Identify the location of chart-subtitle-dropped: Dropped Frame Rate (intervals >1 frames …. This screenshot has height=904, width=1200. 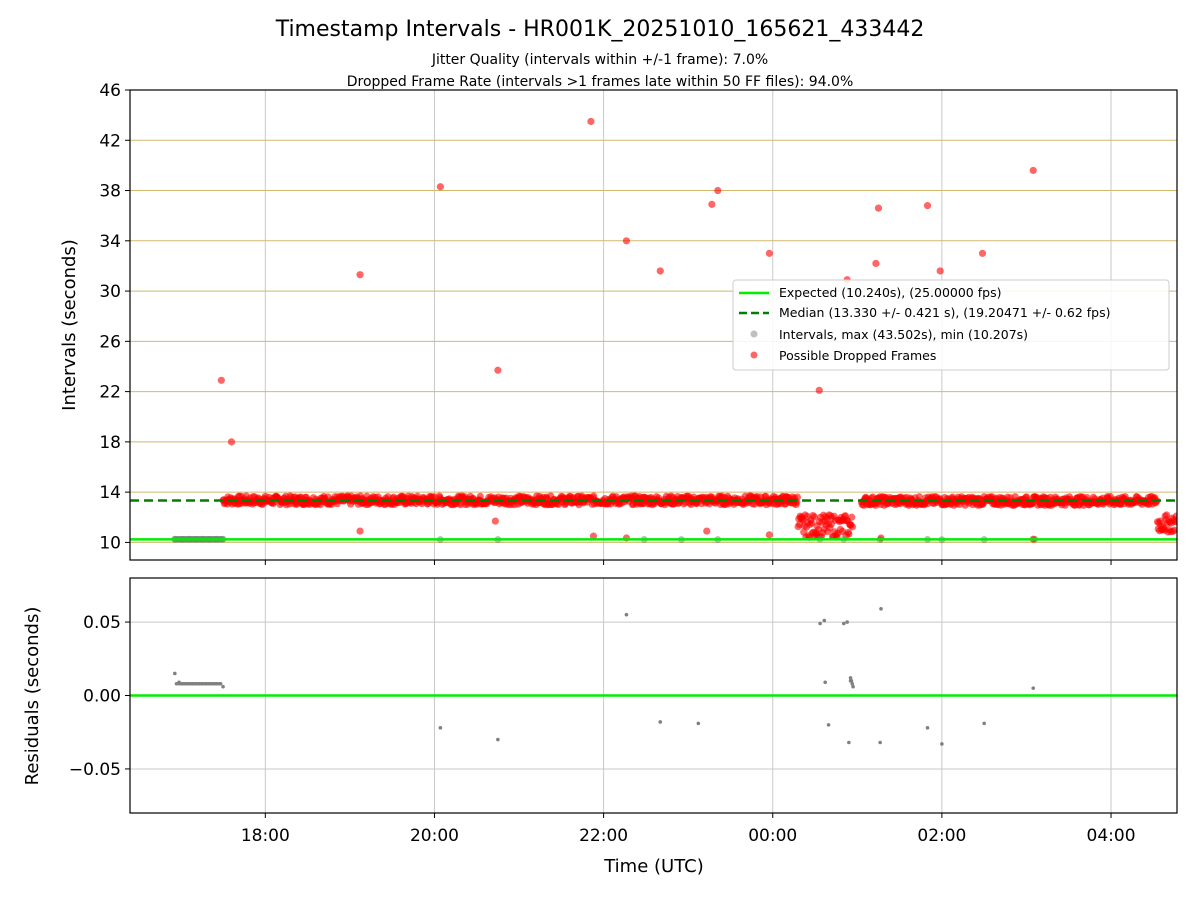
(600, 82).